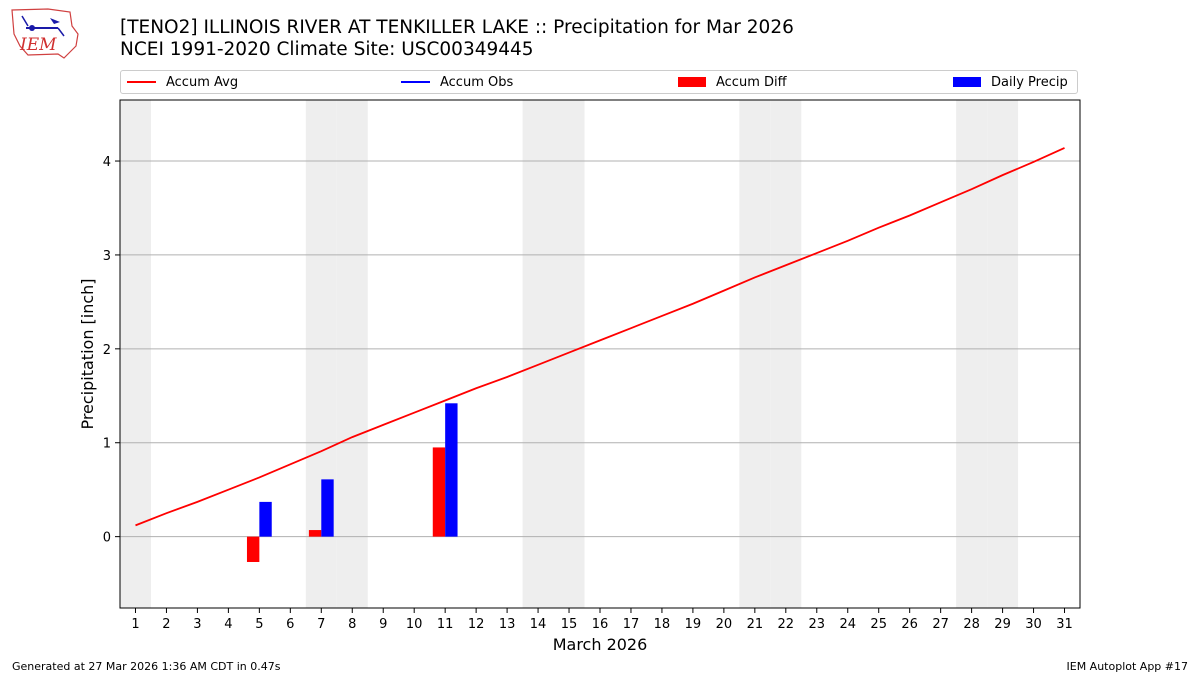  Describe the element at coordinates (107, 256) in the screenshot. I see `y-tick-label: 3` at that location.